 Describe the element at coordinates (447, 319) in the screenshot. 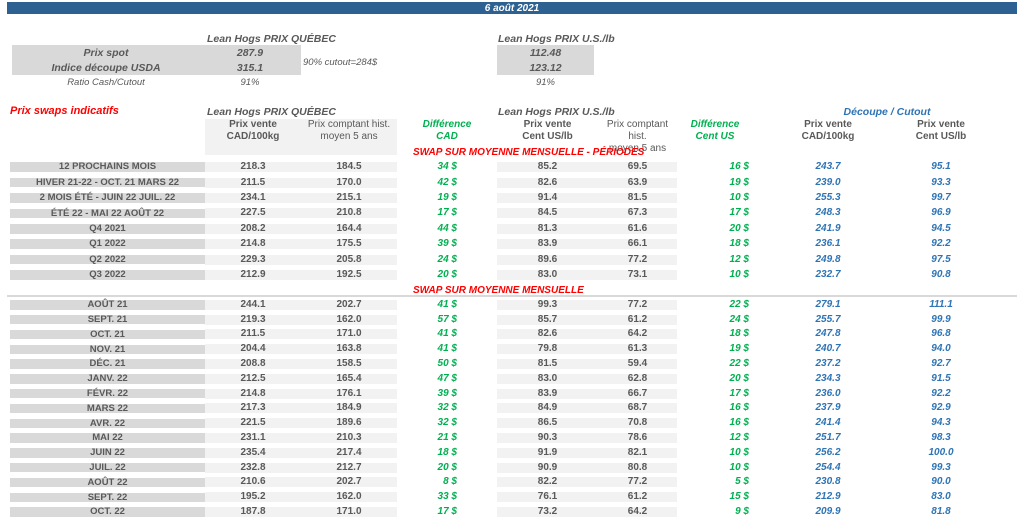

I see `cell-diff-cad: 57 $` at that location.